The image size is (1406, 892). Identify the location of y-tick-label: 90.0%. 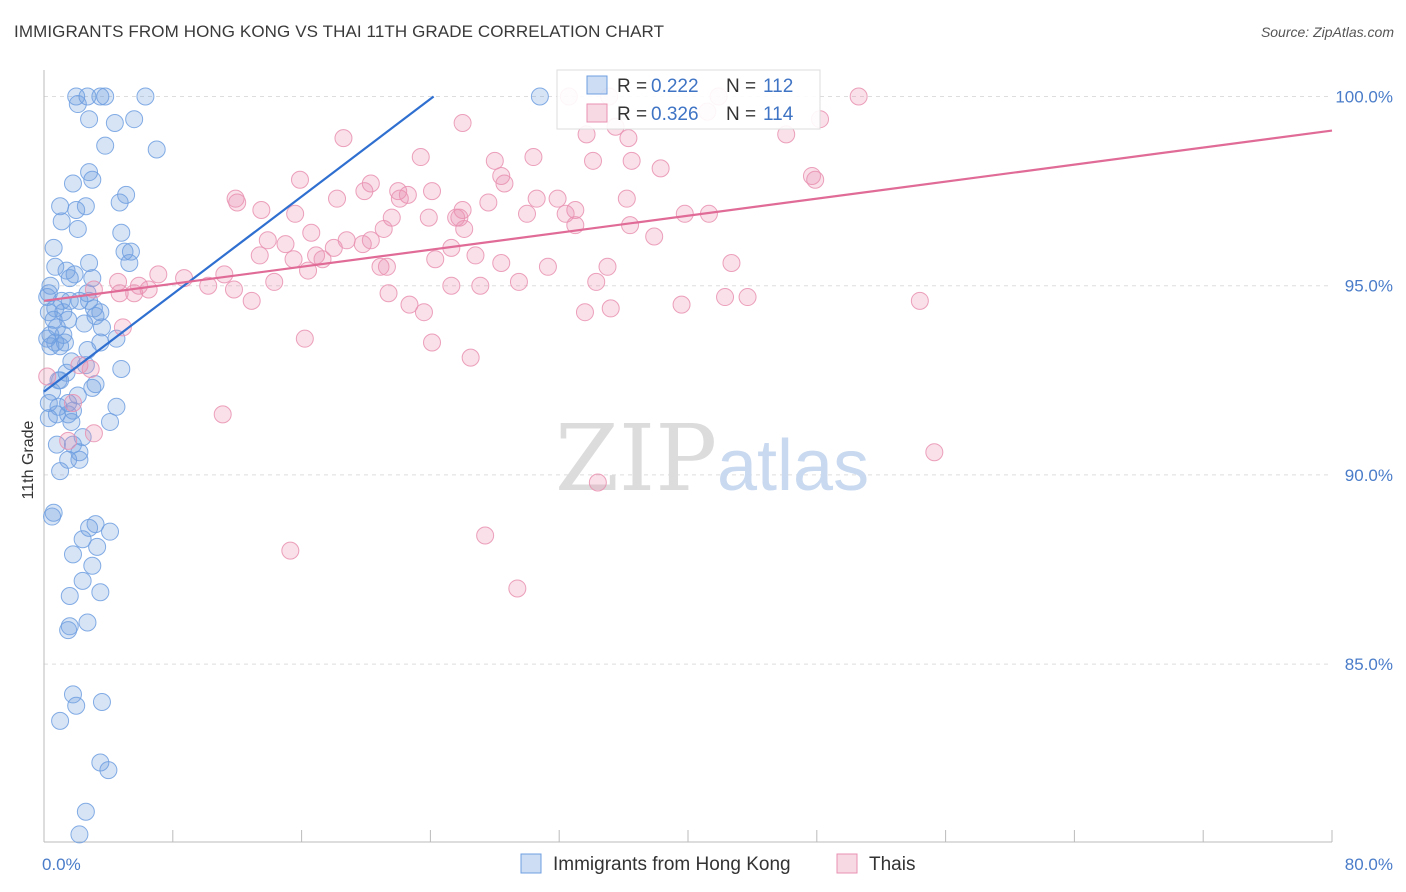
(1369, 475).